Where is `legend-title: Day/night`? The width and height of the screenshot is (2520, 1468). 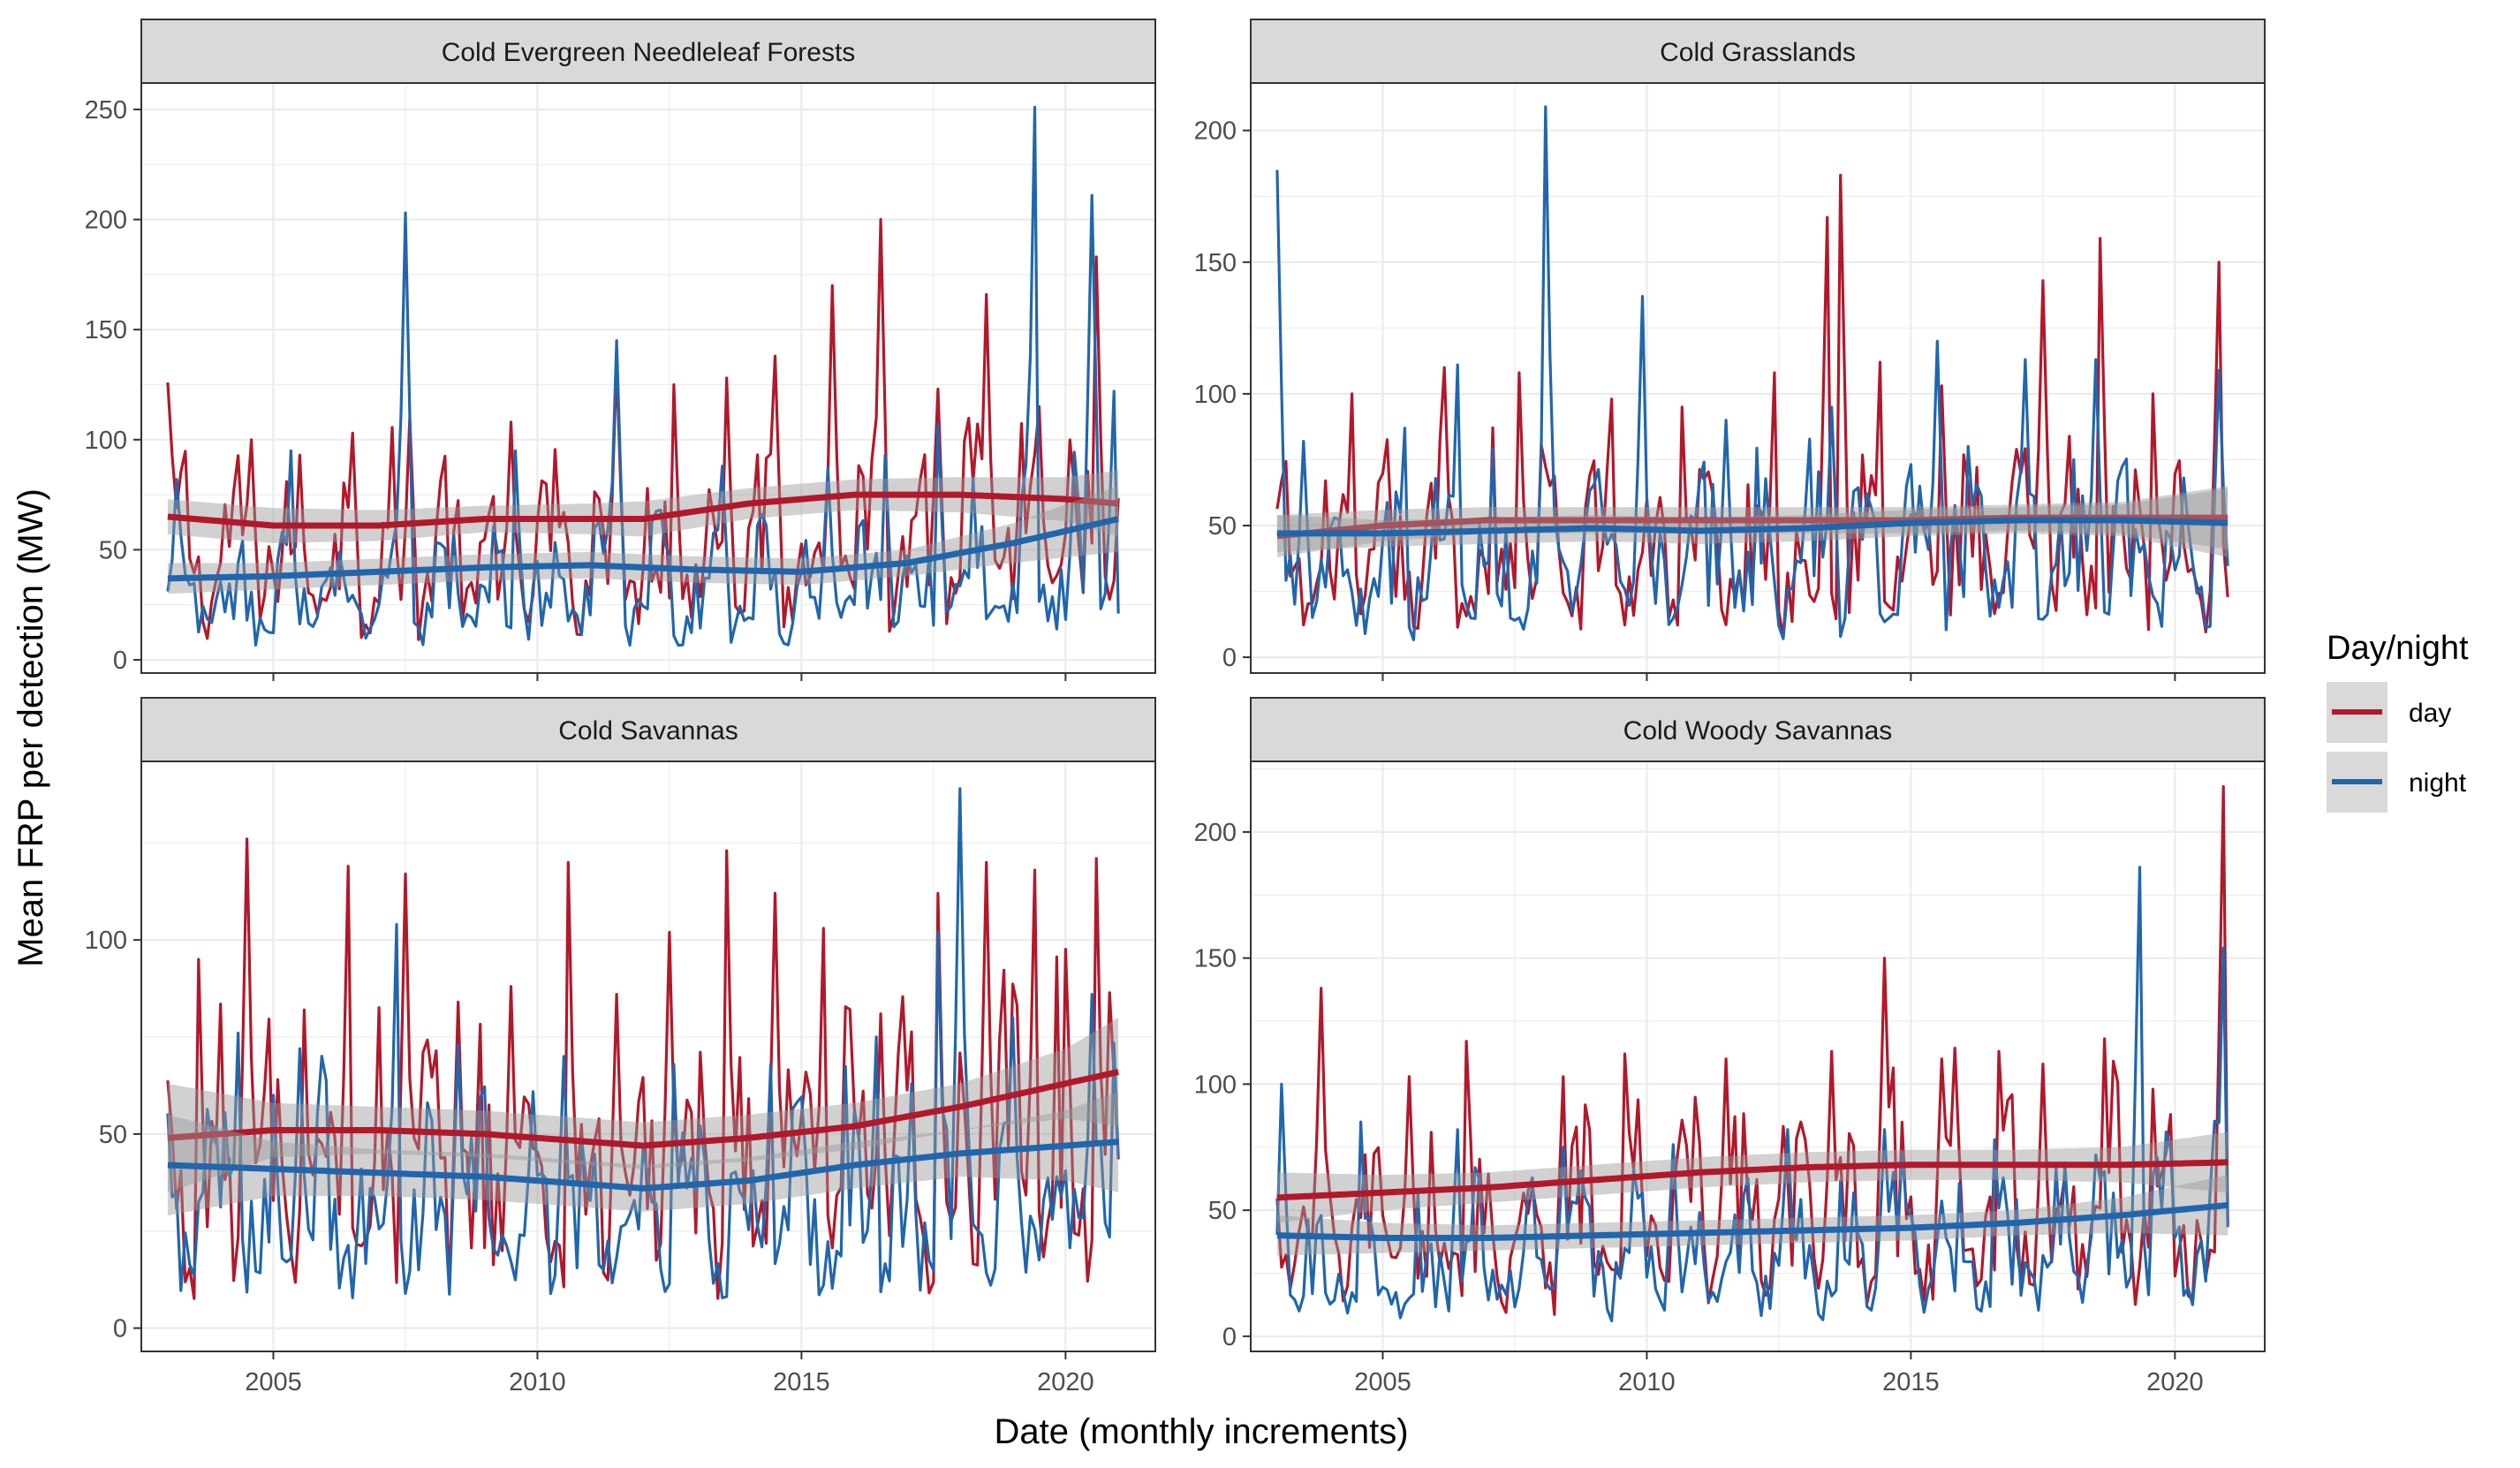
legend-title: Day/night is located at coordinates (2398, 648).